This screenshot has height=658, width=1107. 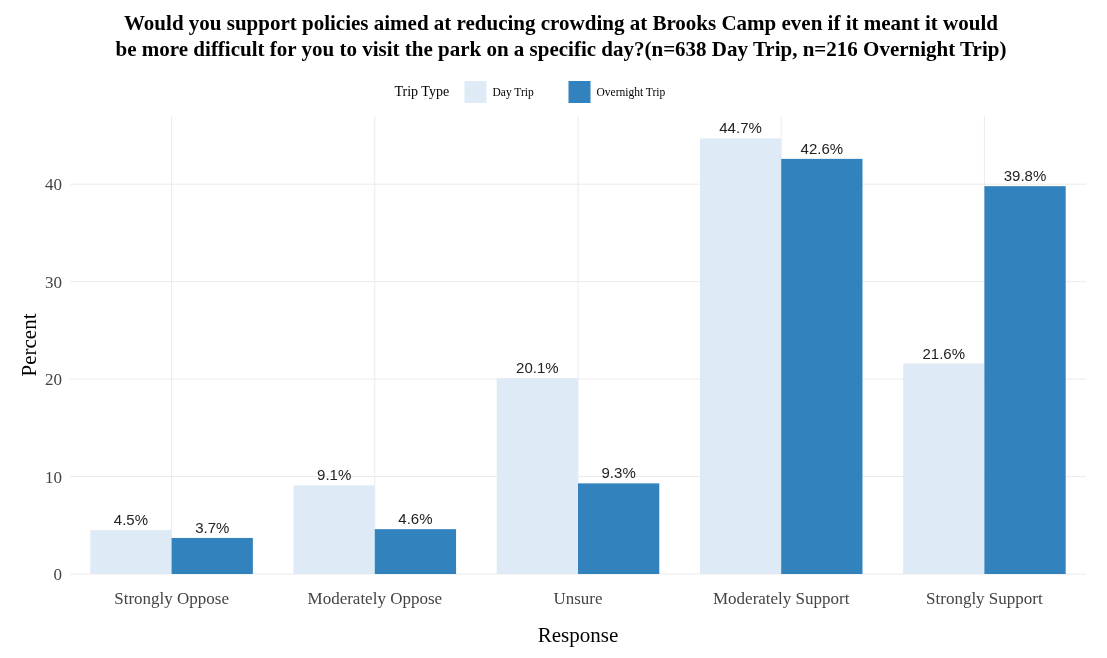 I want to click on x-tick-label: Strongly Oppose, so click(x=171, y=598).